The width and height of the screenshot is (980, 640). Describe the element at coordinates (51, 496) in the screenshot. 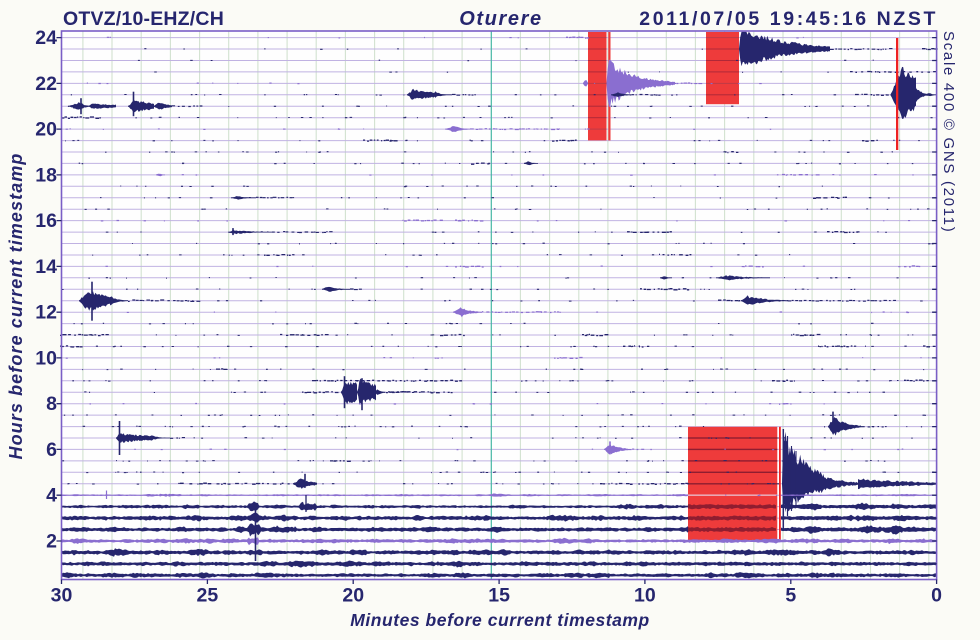

I see `svg-text: 4` at that location.